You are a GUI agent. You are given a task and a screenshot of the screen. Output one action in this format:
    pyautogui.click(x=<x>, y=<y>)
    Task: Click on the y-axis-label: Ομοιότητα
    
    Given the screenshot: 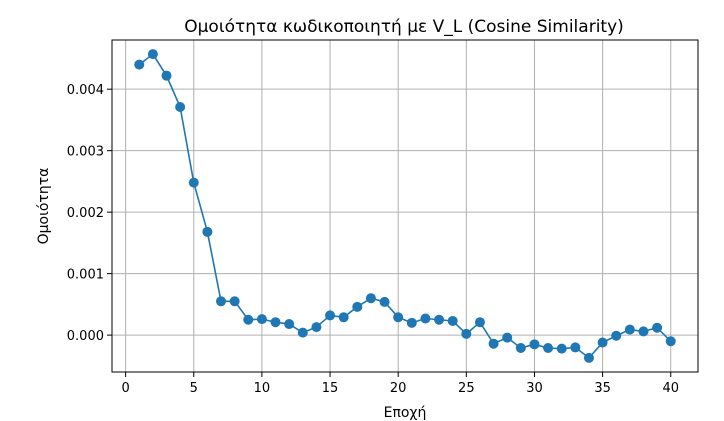 What is the action you would take?
    pyautogui.click(x=44, y=206)
    